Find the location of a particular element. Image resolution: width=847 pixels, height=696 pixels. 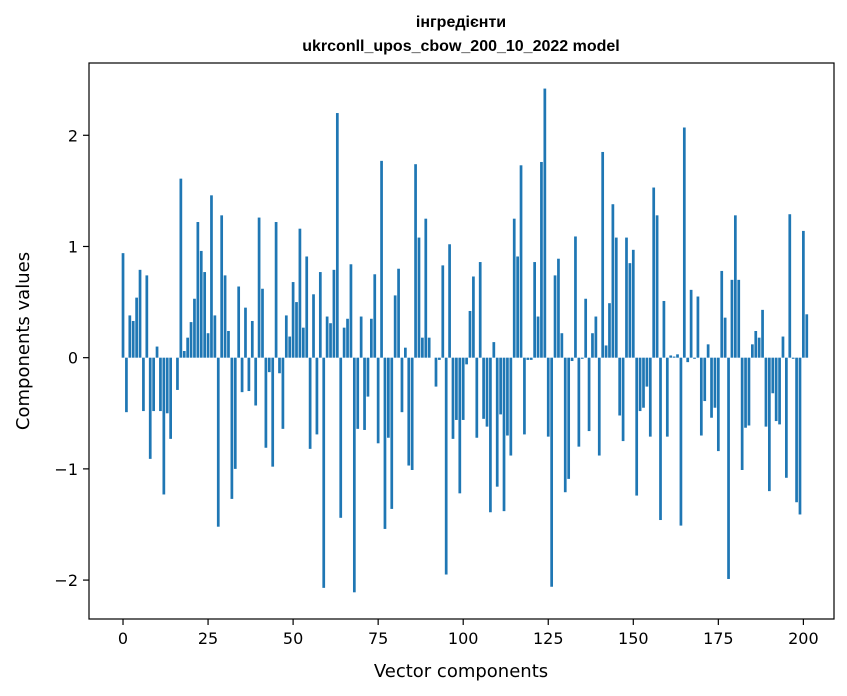

x-tick-label: 175 is located at coordinates (718, 638).